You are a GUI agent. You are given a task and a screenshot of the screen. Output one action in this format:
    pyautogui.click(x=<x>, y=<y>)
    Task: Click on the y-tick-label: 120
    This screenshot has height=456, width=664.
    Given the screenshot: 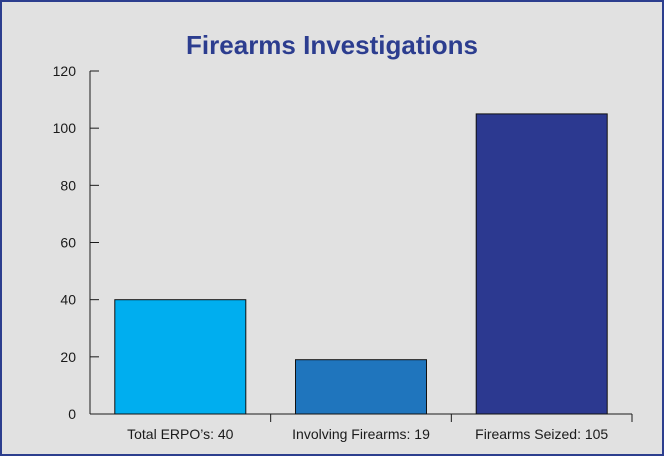 What is the action you would take?
    pyautogui.click(x=65, y=71)
    